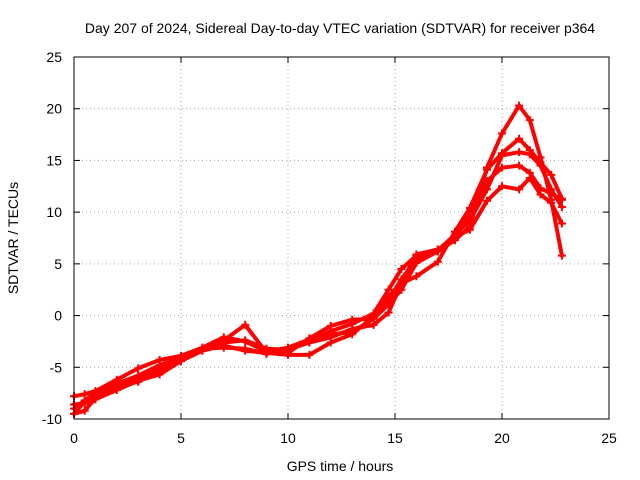  I want to click on y-tick-label: 5, so click(58, 264).